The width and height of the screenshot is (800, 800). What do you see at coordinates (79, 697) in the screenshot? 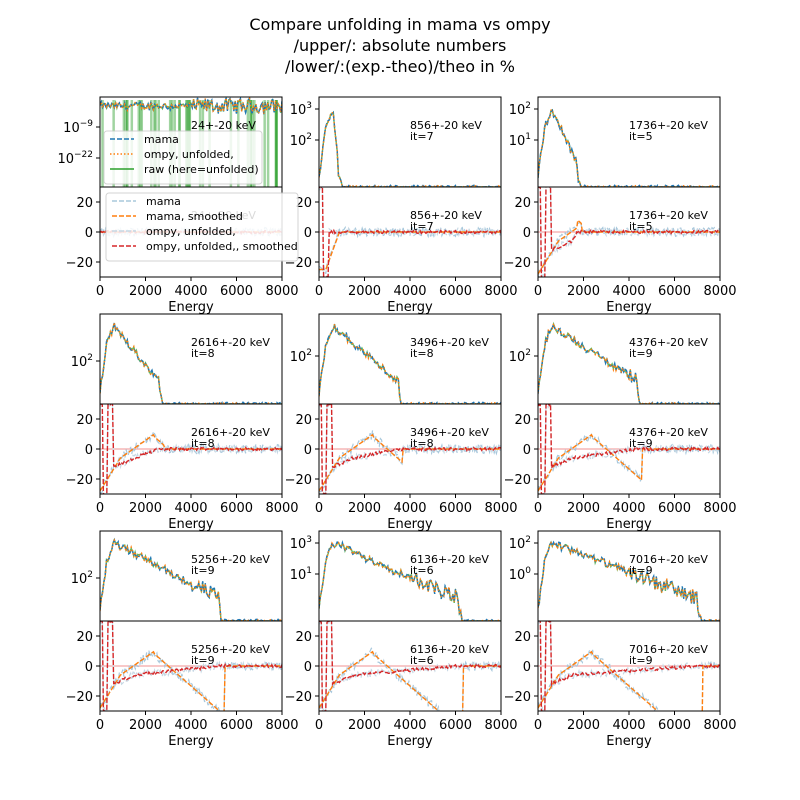
I see `lower-ytick-label-6-0: −20` at bounding box center [79, 697].